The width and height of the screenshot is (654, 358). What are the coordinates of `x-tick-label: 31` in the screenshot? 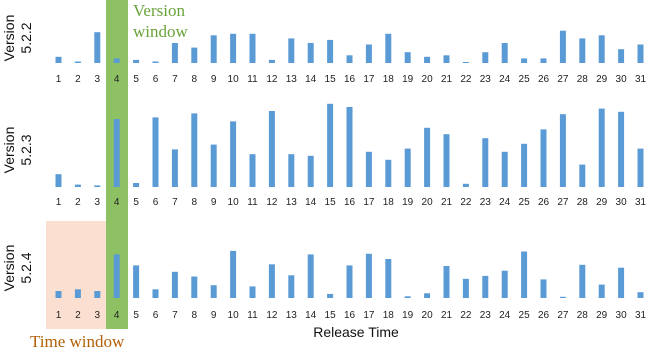 It's located at (641, 202).